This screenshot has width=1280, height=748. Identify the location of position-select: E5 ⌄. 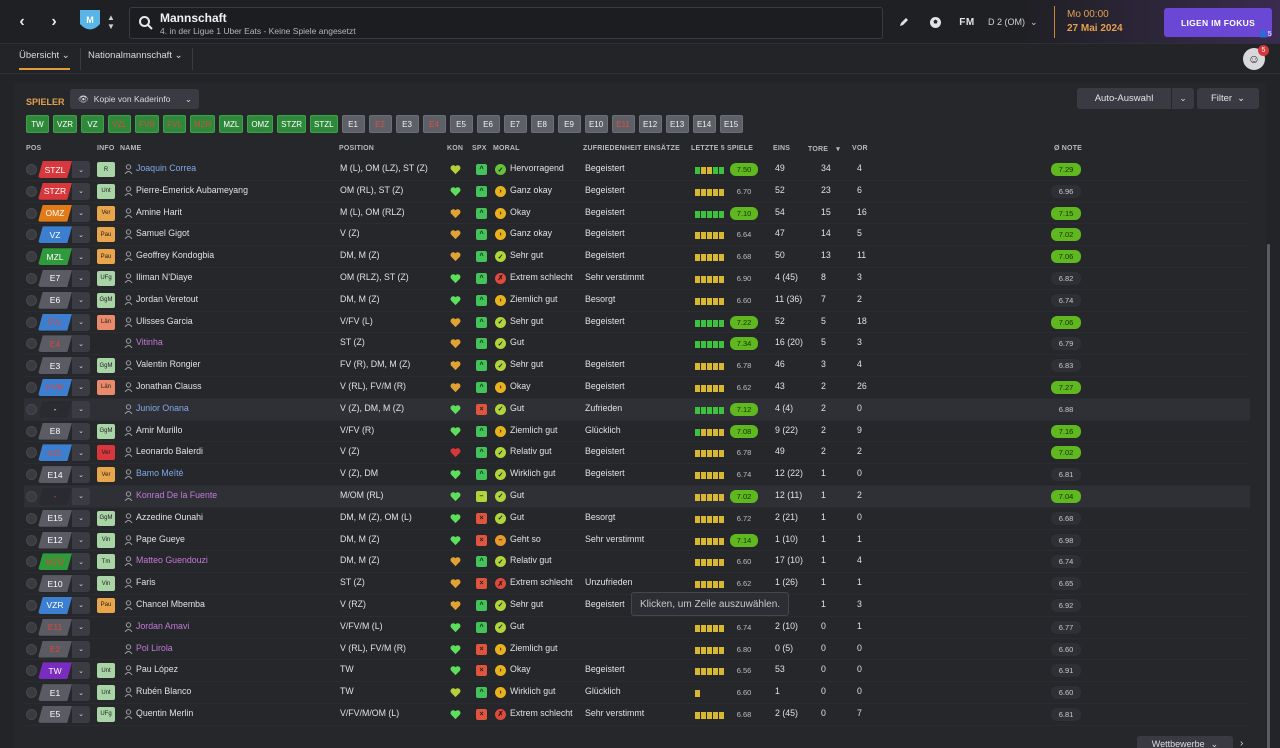
(64, 714).